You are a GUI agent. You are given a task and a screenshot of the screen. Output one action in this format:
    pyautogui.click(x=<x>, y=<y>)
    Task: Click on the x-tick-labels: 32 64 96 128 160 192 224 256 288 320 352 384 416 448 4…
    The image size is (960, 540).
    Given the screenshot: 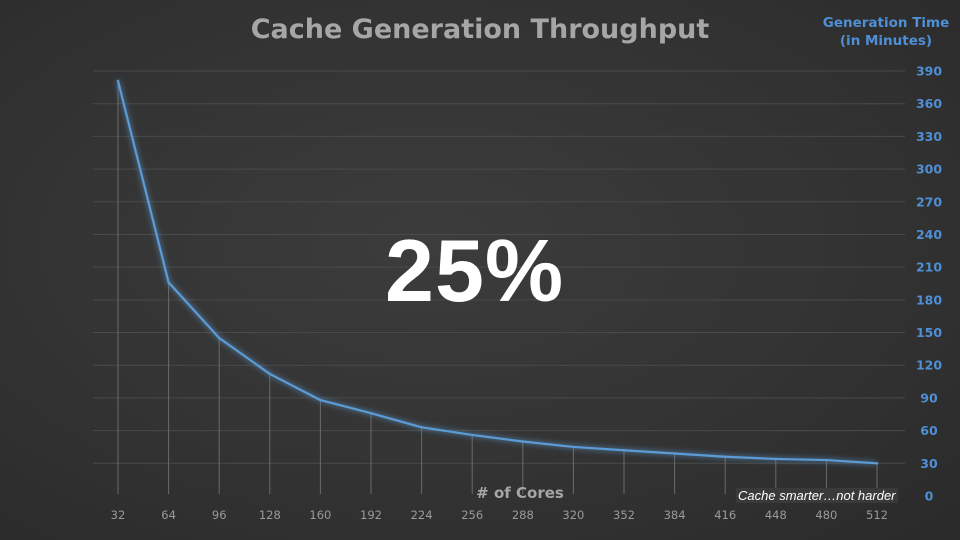 What is the action you would take?
    pyautogui.click(x=499, y=515)
    